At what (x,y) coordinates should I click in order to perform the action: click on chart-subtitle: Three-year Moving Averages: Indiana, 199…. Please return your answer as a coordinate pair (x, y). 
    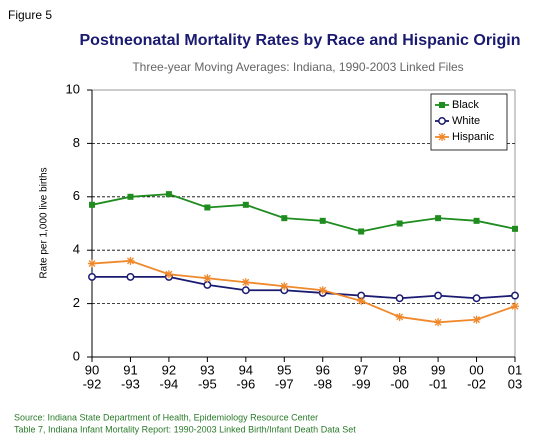
    Looking at the image, I should click on (297, 67).